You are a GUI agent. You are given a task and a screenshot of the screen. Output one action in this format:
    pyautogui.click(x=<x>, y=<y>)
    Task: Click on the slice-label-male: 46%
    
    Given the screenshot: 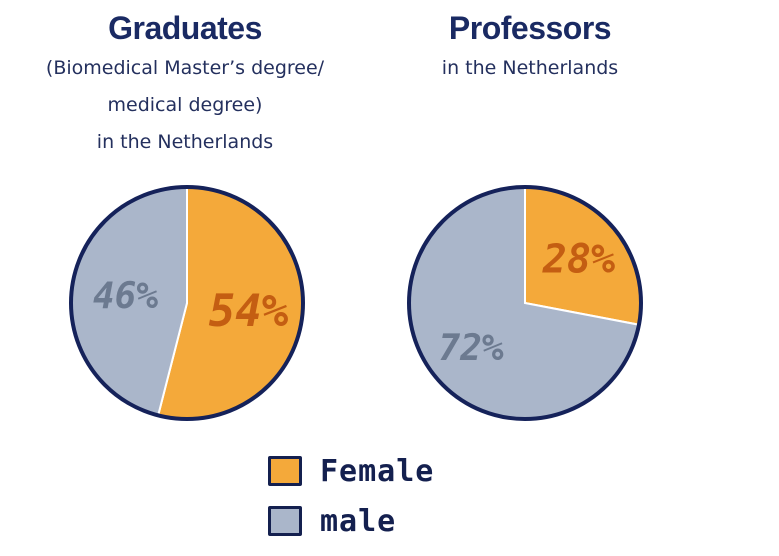 What is the action you would take?
    pyautogui.click(x=125, y=296)
    